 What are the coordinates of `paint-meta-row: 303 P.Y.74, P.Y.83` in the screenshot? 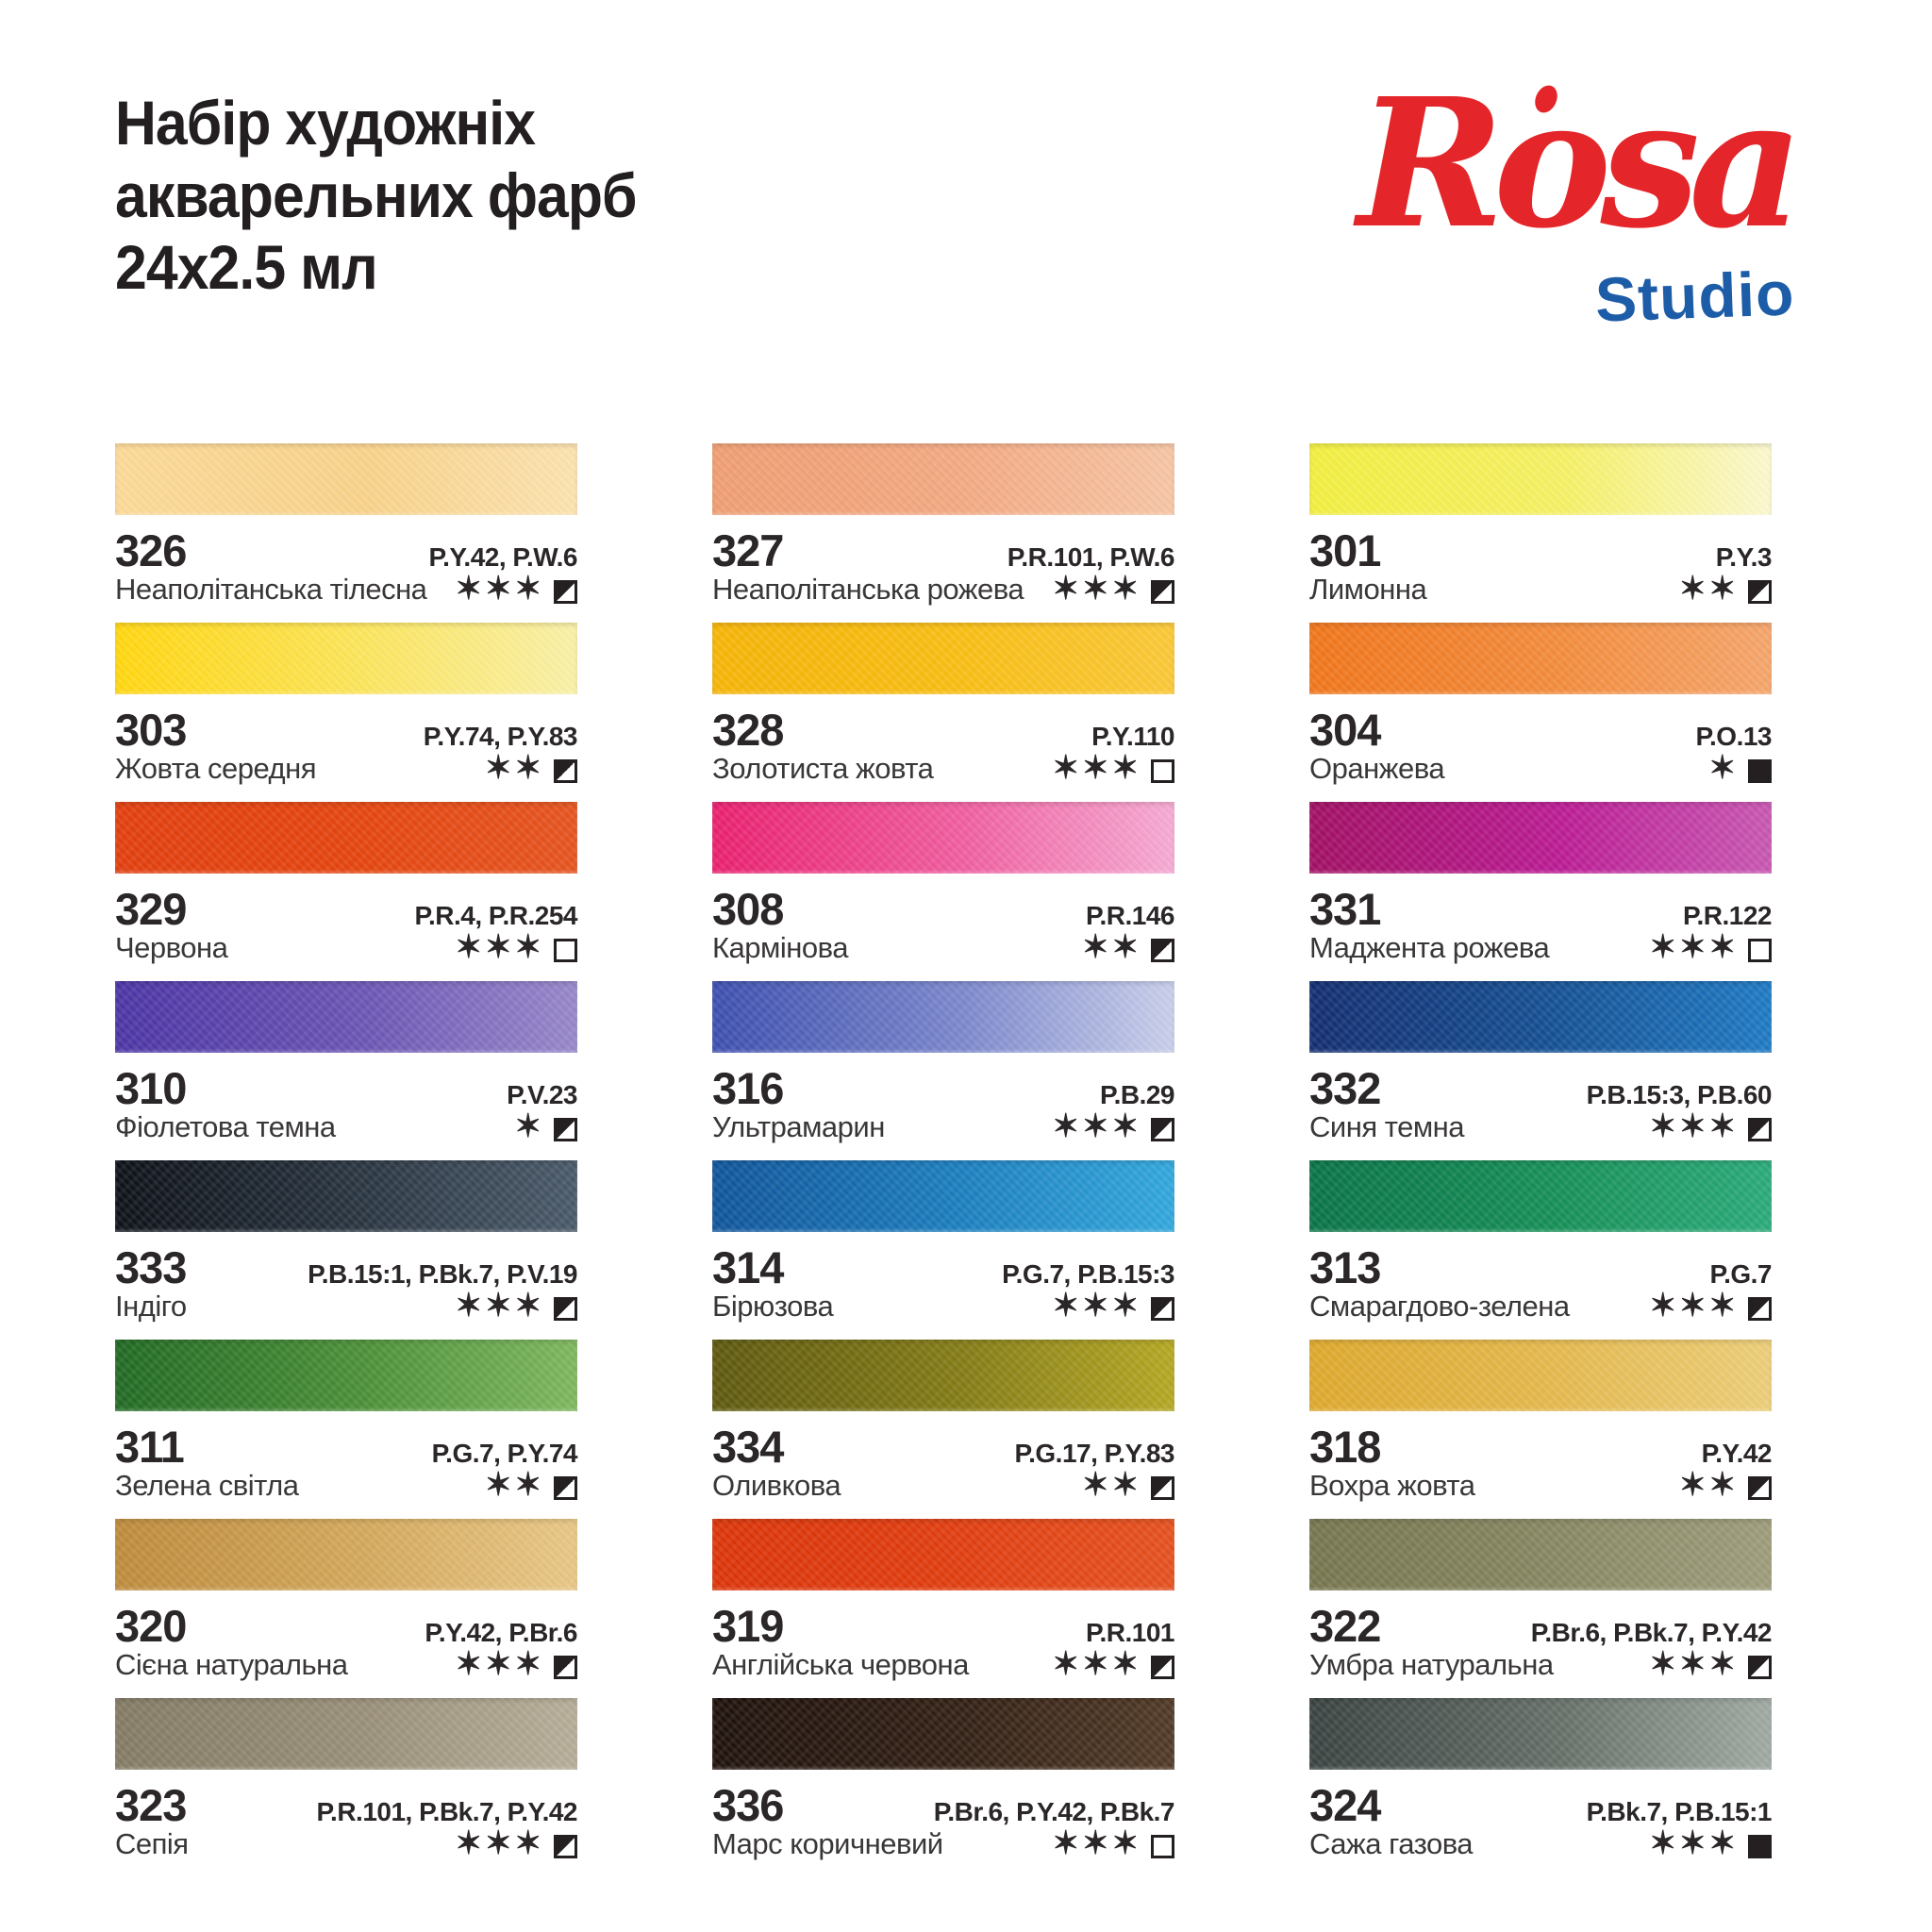 It's located at (347, 730).